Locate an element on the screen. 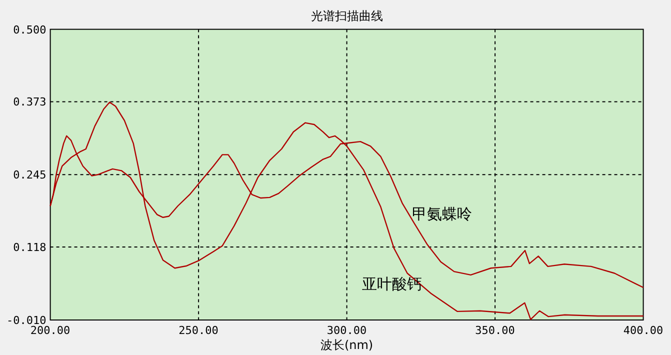 The width and height of the screenshot is (671, 355). x-tick-label: 350.00 is located at coordinates (495, 330).